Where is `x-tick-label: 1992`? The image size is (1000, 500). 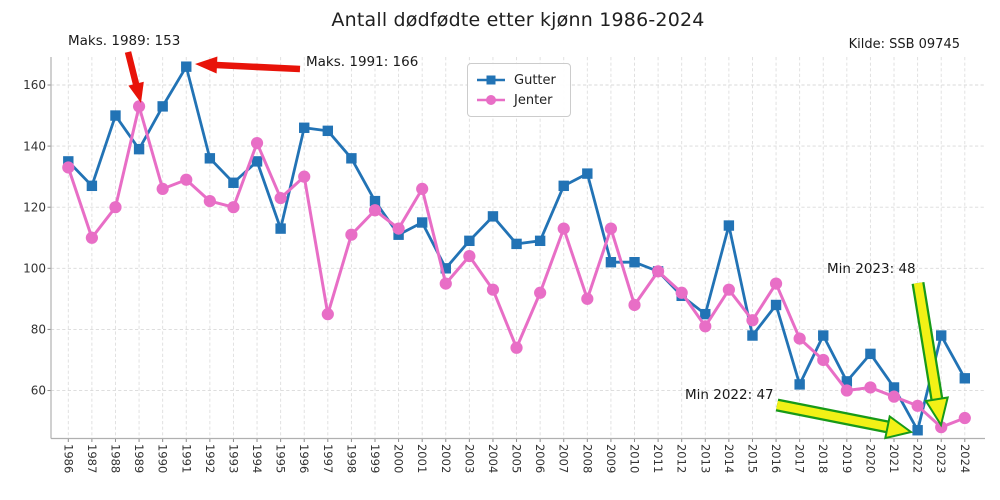 x-tick-label: 1992 is located at coordinates (210, 458).